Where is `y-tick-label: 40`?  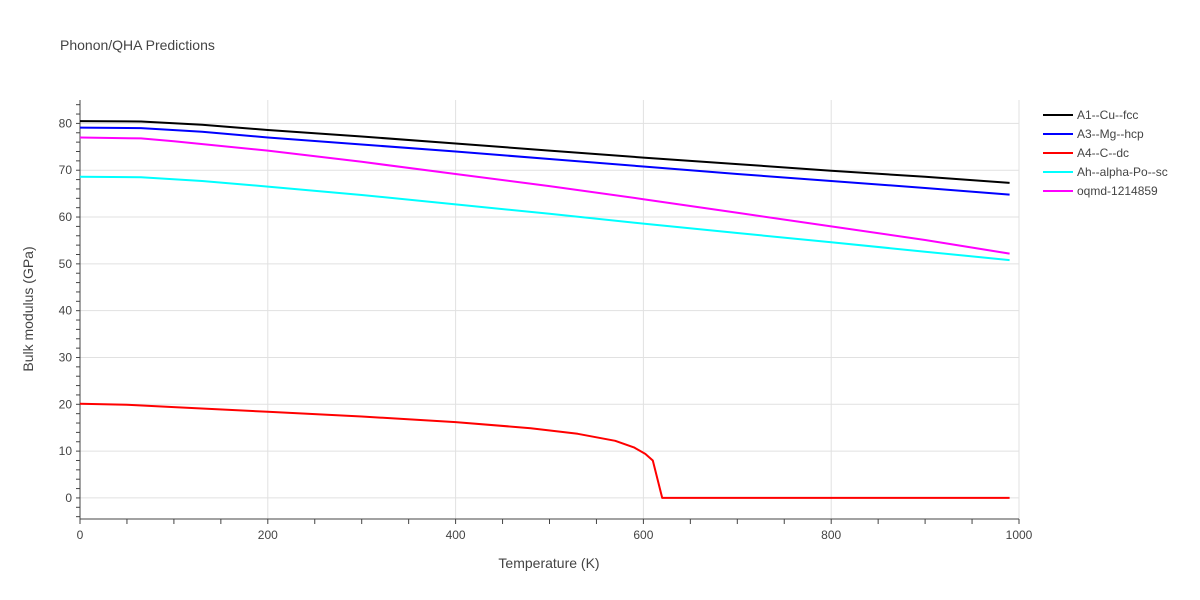 y-tick-label: 40 is located at coordinates (66, 311).